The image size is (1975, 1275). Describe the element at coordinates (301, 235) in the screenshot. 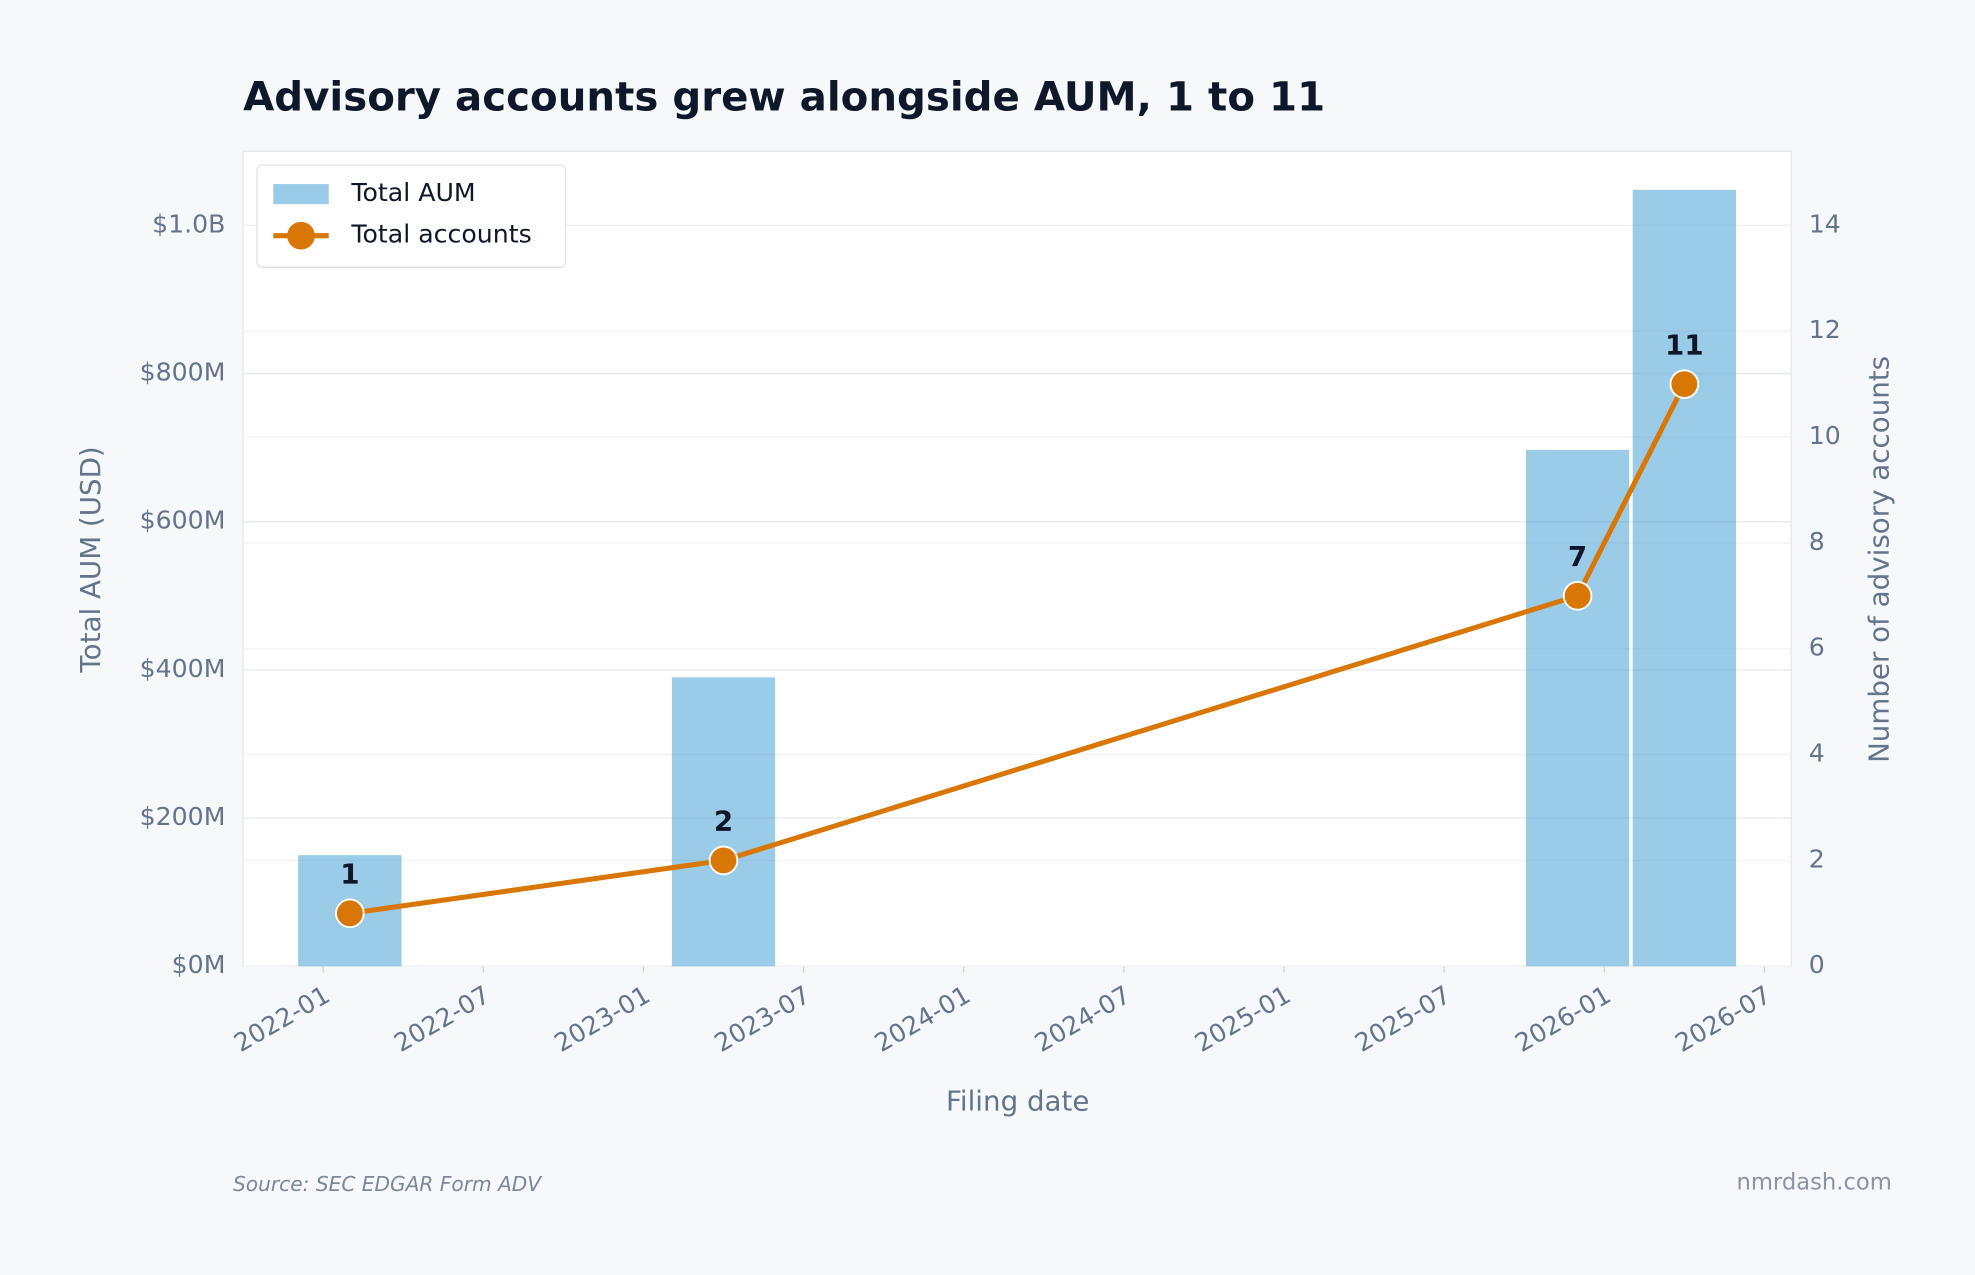

I see `legend-swatch-marker` at that location.